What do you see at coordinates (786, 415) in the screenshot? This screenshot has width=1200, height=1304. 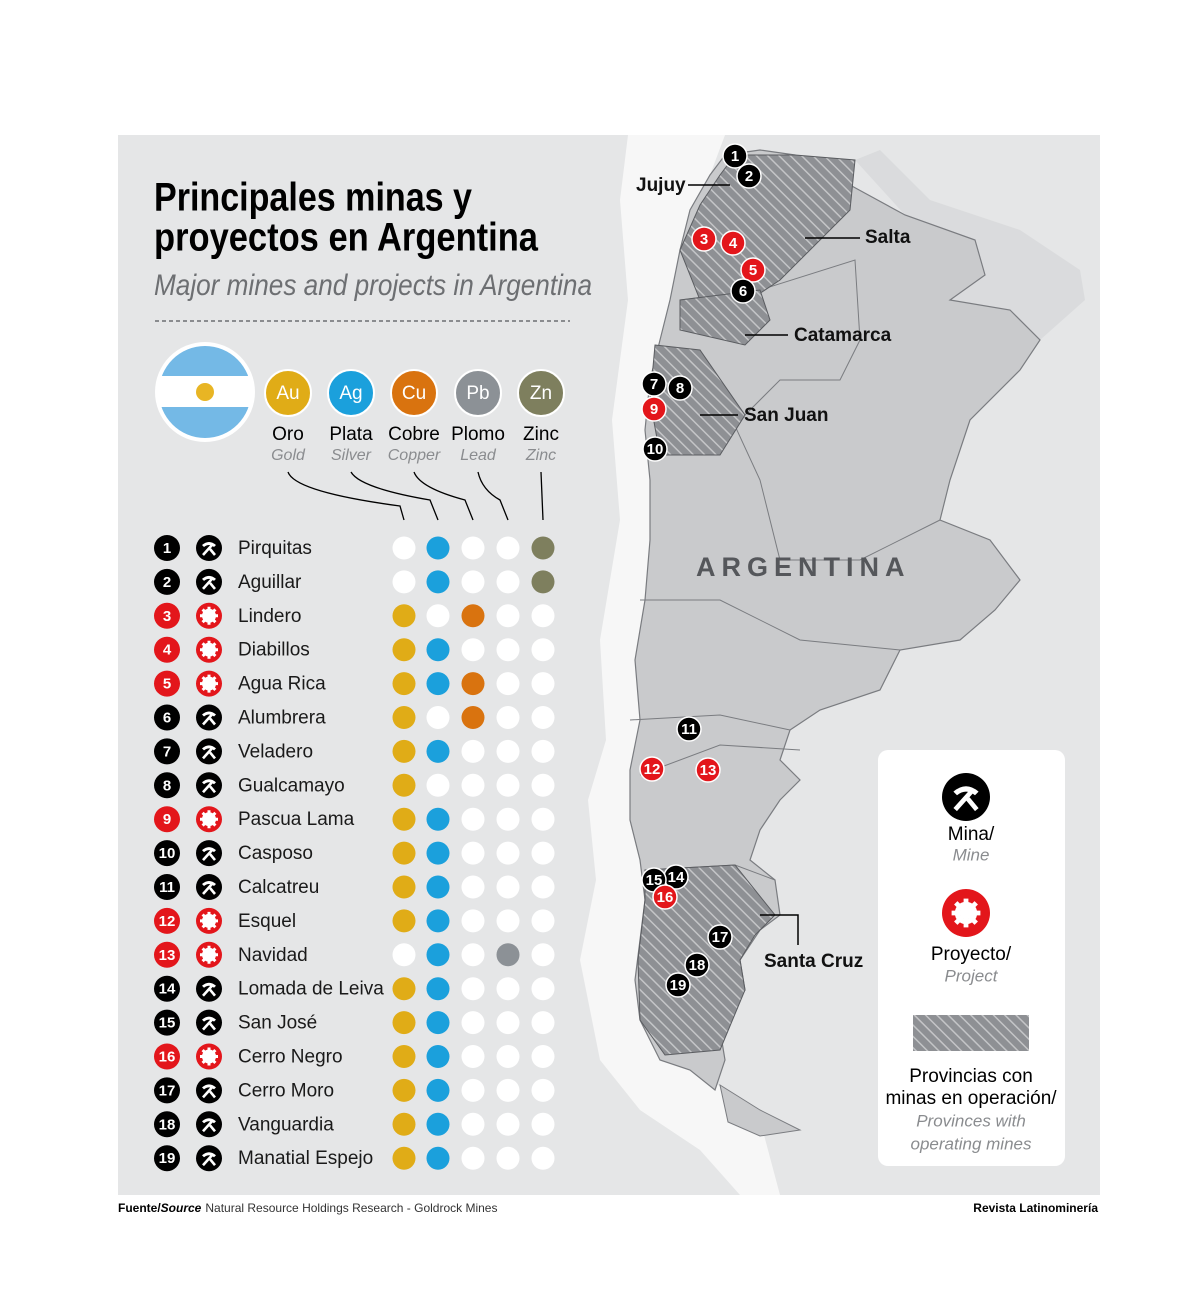 I see `province-label: San Juan` at bounding box center [786, 415].